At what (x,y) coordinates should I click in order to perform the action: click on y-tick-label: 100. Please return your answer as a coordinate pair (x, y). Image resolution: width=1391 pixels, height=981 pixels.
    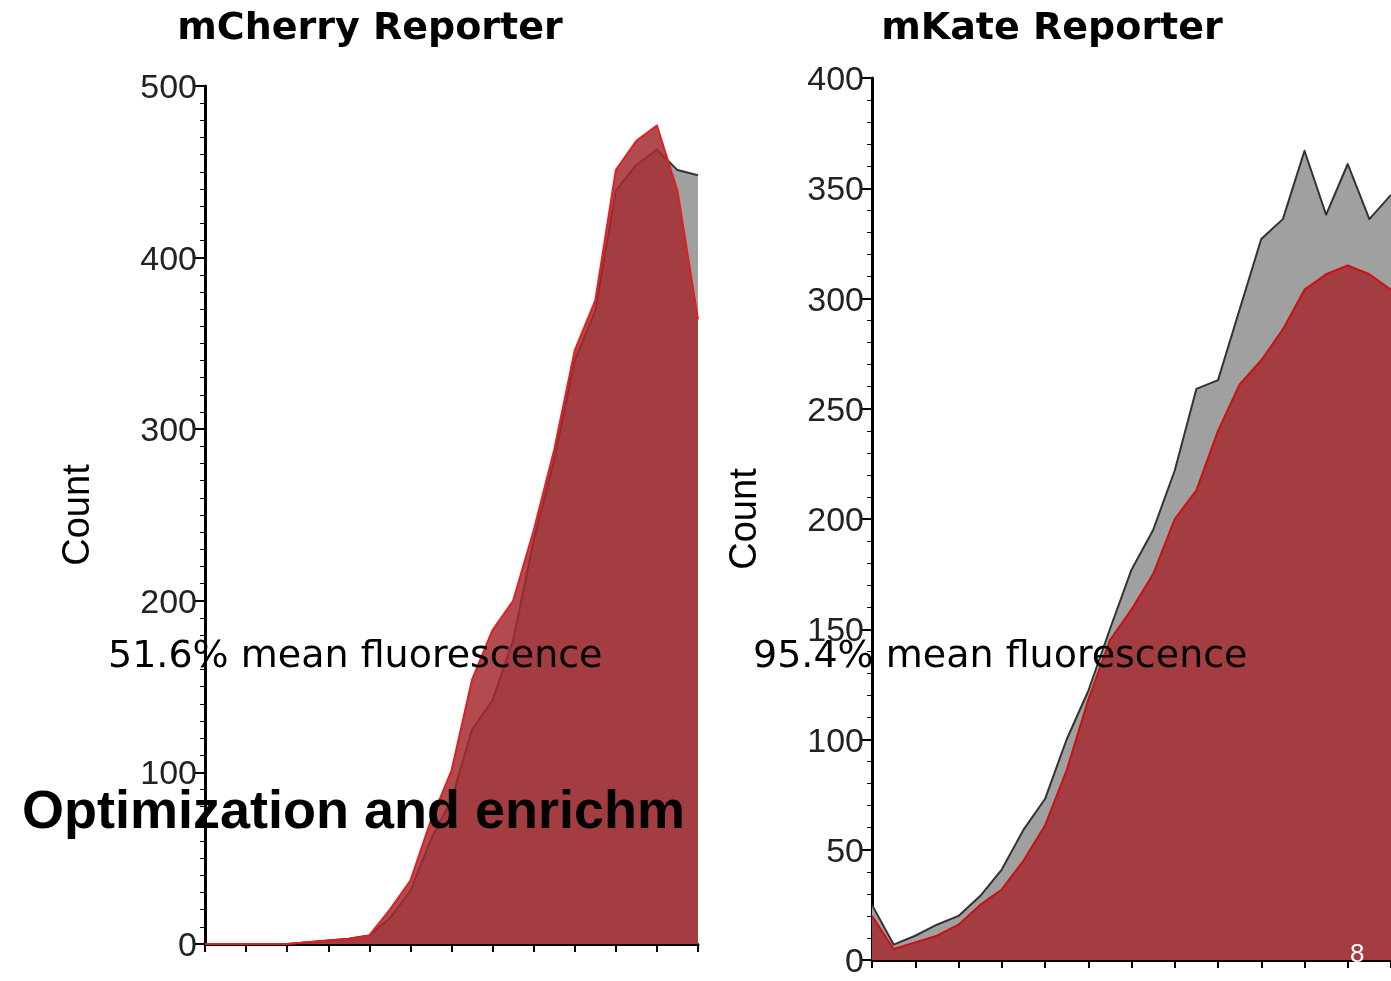
    Looking at the image, I should click on (835, 739).